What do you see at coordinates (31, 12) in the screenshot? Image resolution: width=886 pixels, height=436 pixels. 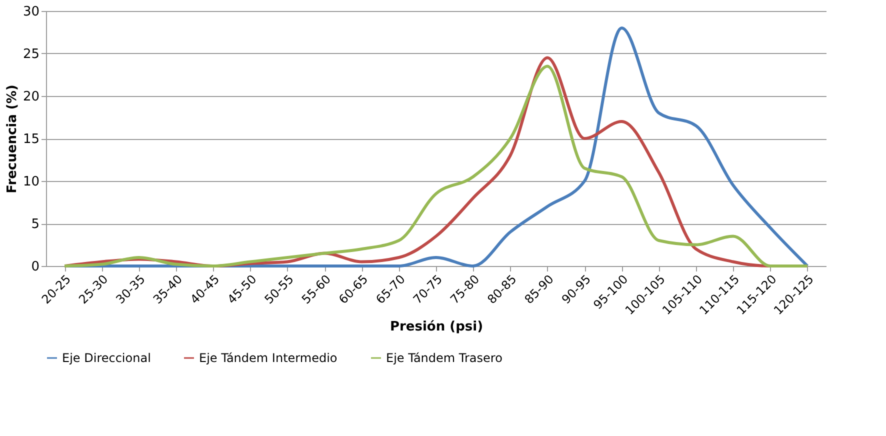 I see `y-tick-label: 30` at bounding box center [31, 12].